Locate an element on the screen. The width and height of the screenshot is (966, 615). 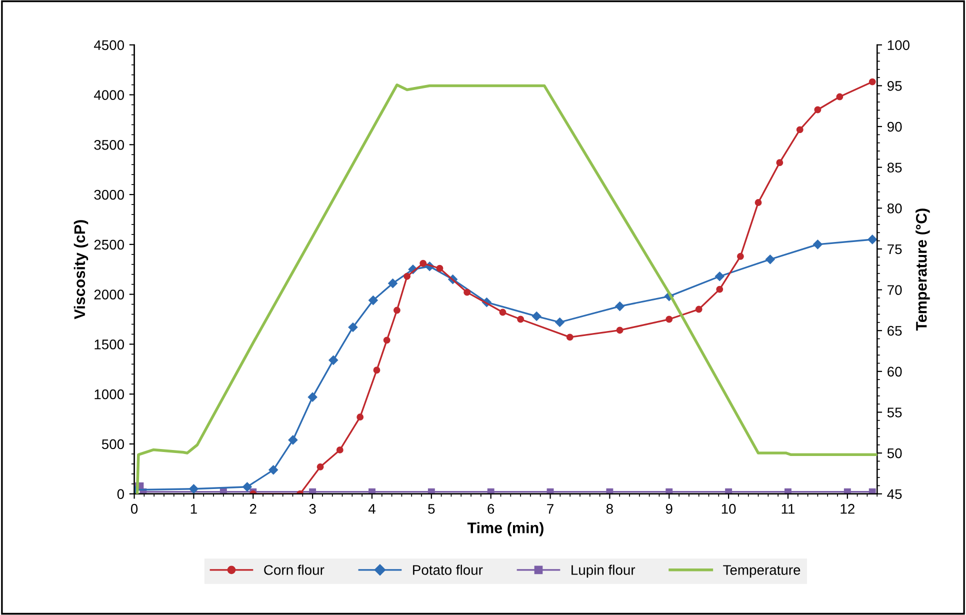
y-tick-label: 4000 is located at coordinates (109, 95).